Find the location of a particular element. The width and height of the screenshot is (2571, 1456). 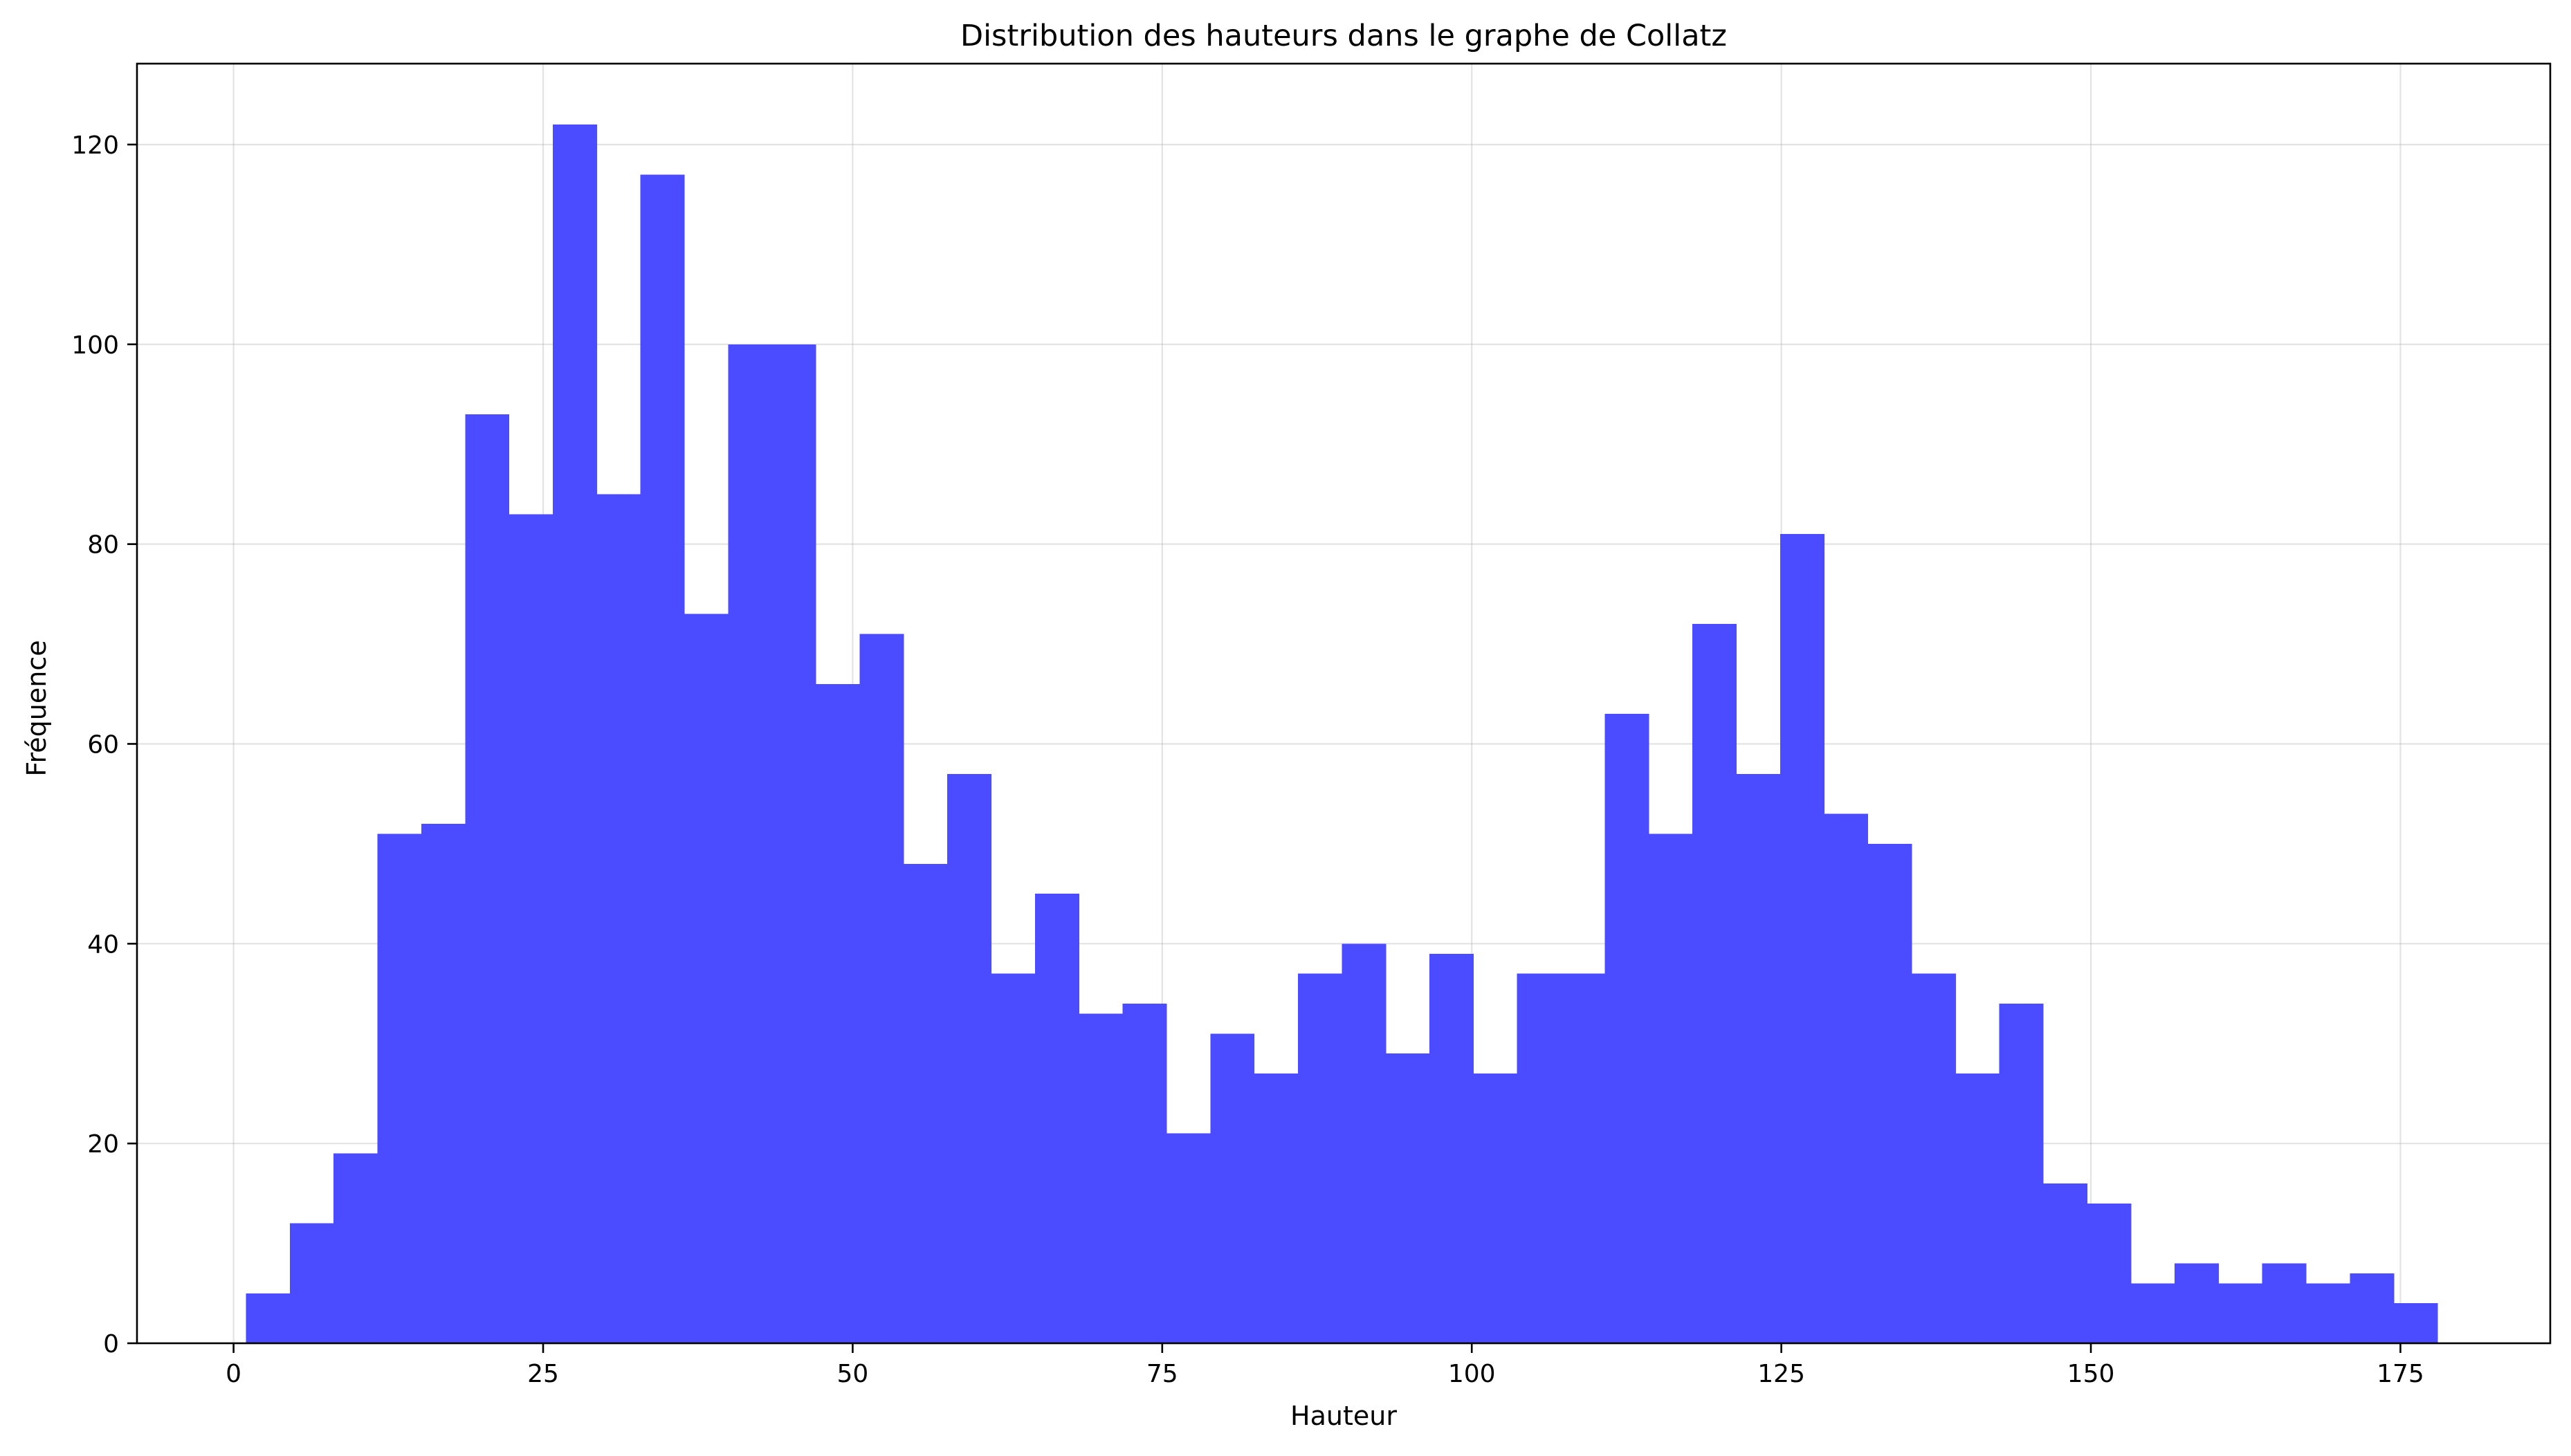

y-tick-label-4: 80 is located at coordinates (103, 545).